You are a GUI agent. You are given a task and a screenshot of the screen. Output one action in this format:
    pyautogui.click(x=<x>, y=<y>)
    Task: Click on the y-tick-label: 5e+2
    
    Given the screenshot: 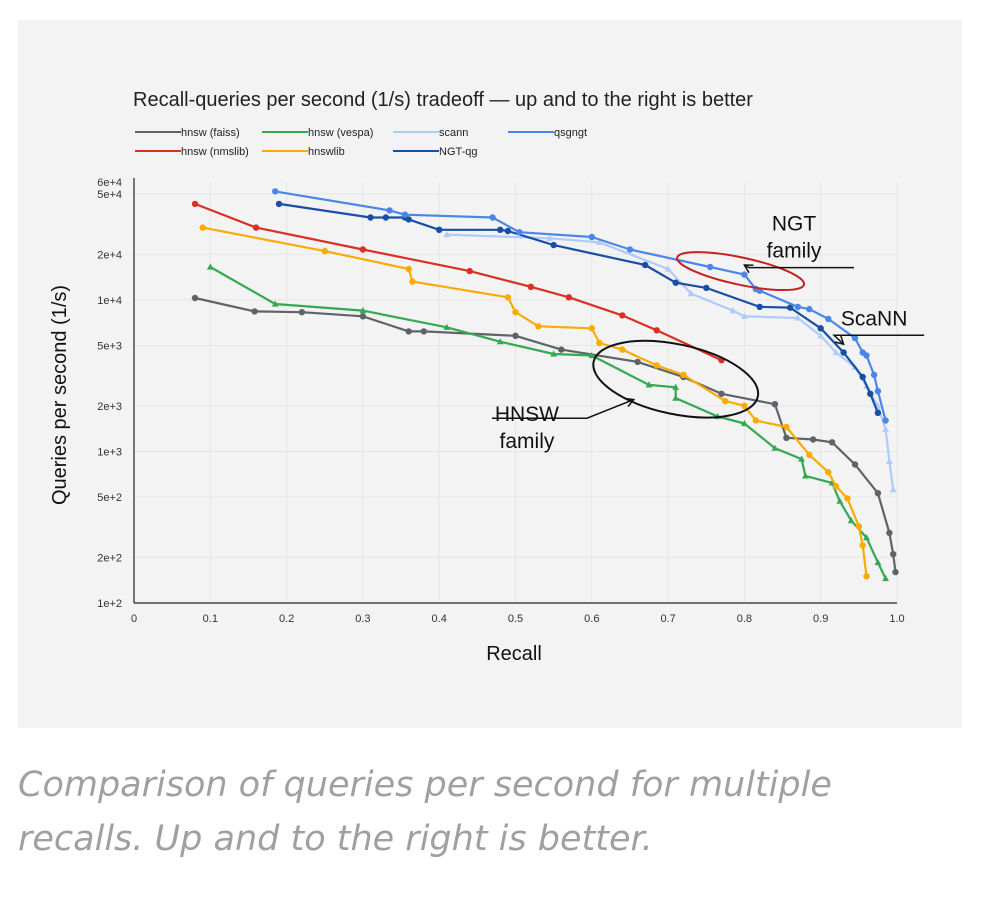 What is the action you would take?
    pyautogui.click(x=109, y=498)
    